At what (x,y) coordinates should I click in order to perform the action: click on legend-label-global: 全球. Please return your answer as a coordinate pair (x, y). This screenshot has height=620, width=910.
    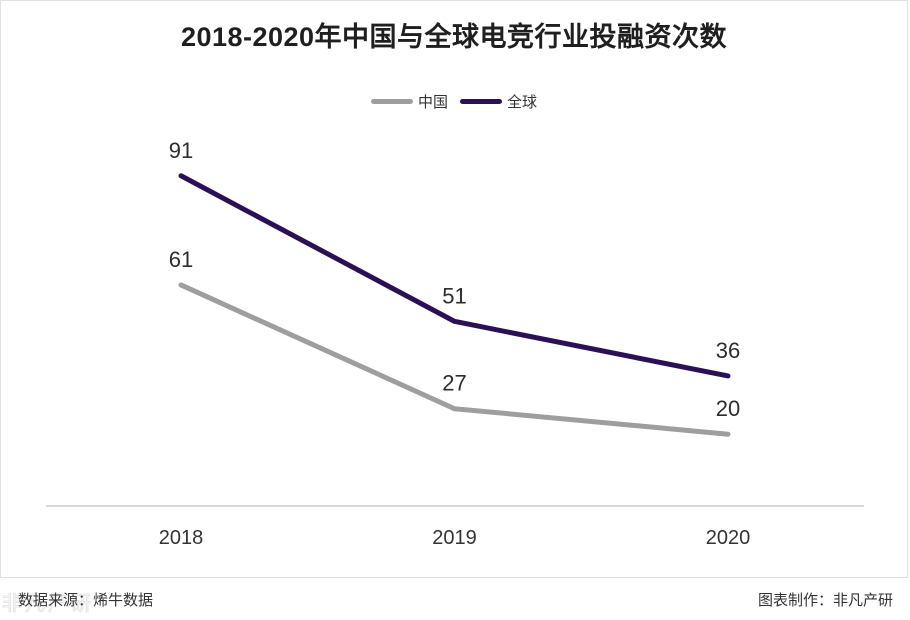
    Looking at the image, I should click on (522, 102).